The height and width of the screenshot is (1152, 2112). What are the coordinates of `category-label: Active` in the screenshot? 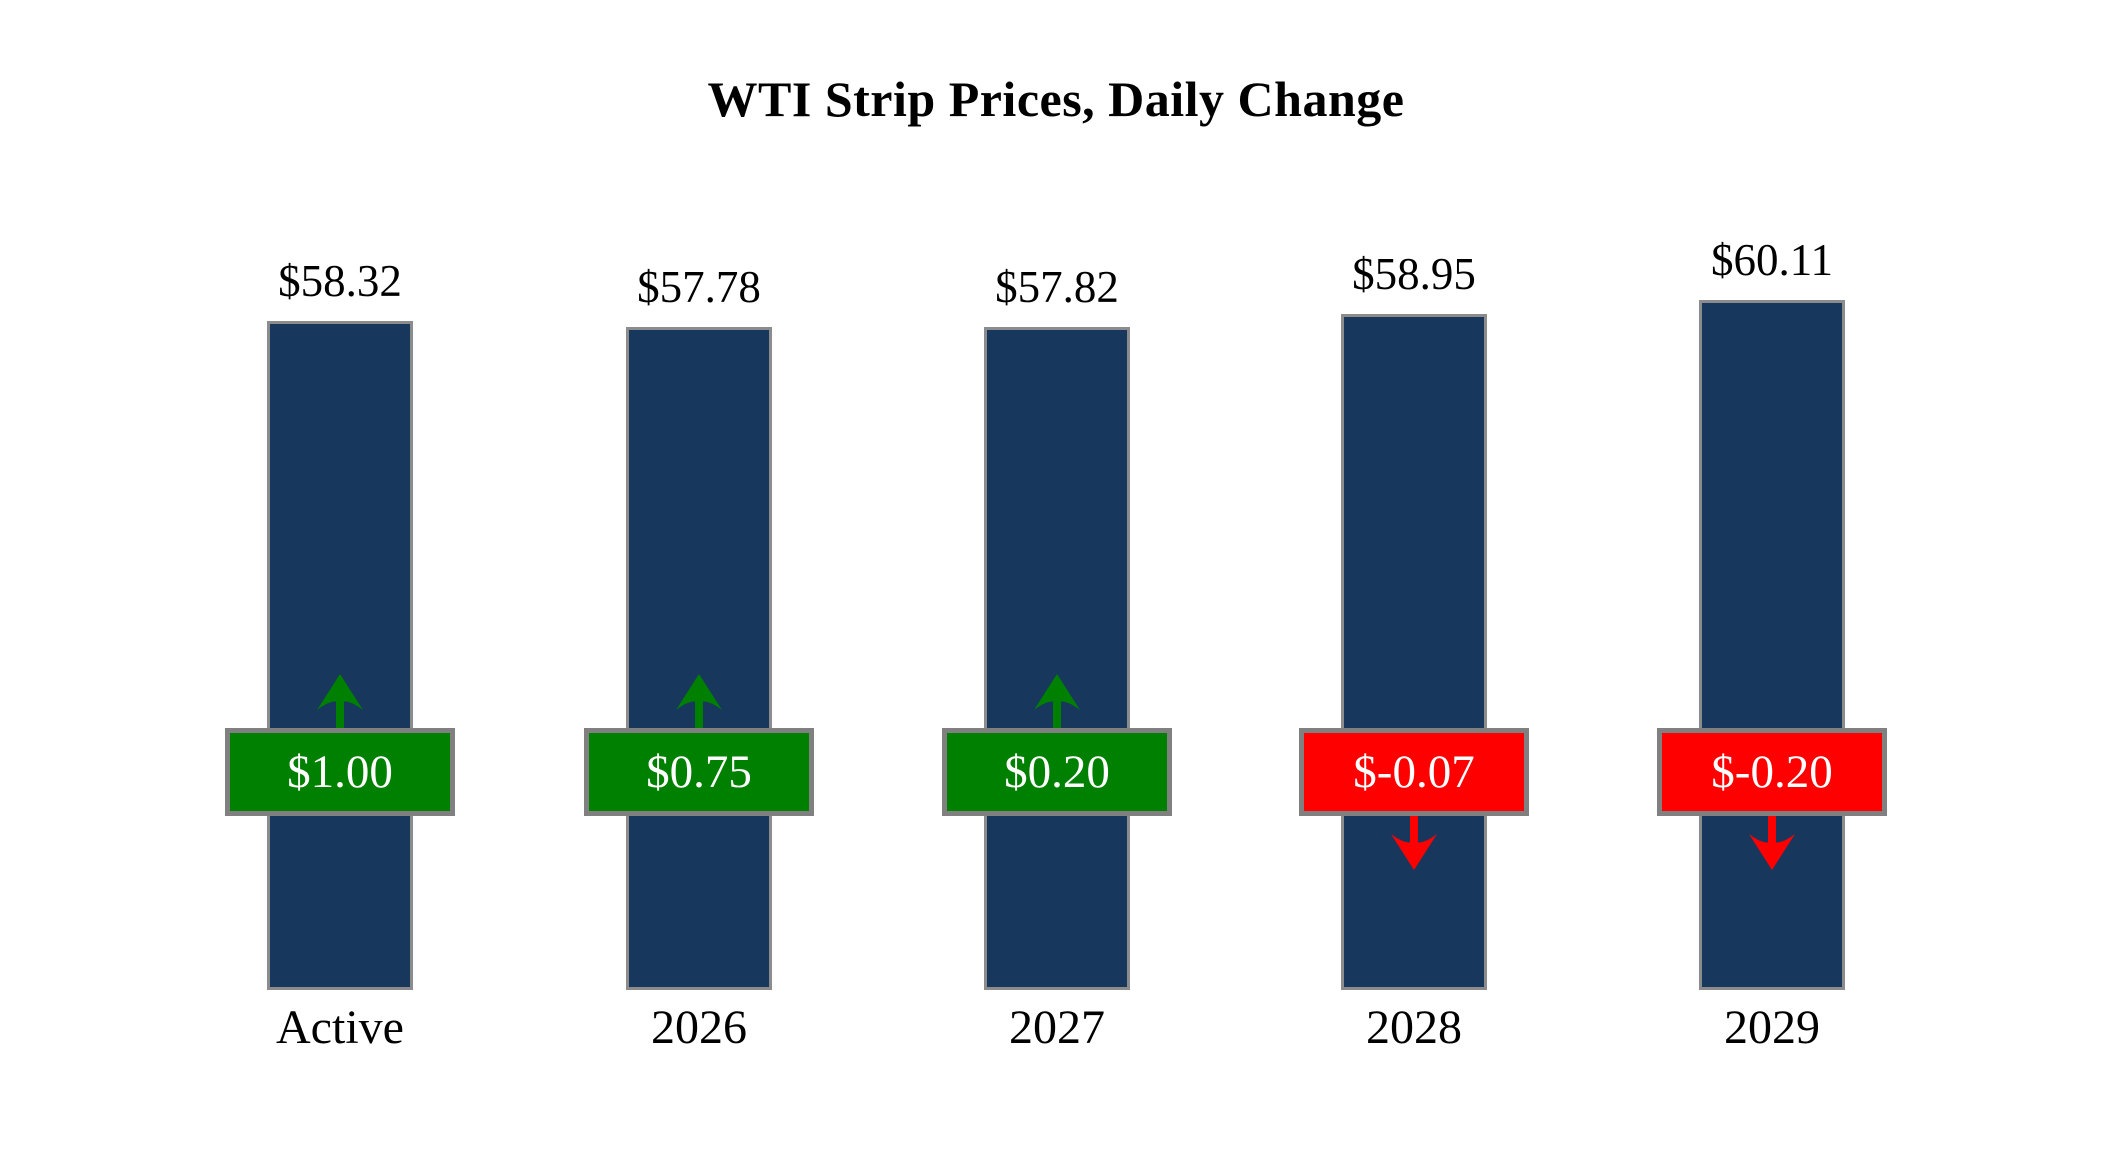 It's located at (340, 1027).